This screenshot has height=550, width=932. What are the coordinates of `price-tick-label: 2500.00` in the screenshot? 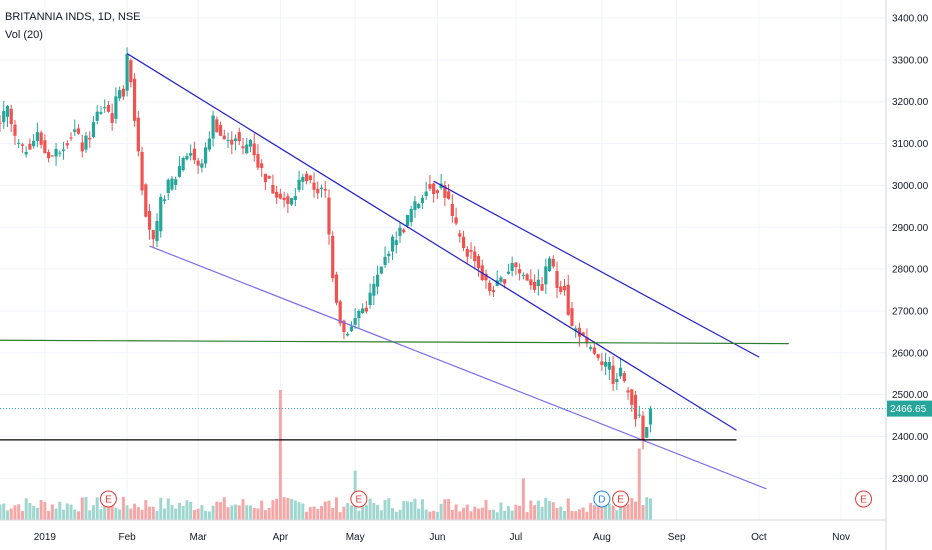 It's located at (910, 395).